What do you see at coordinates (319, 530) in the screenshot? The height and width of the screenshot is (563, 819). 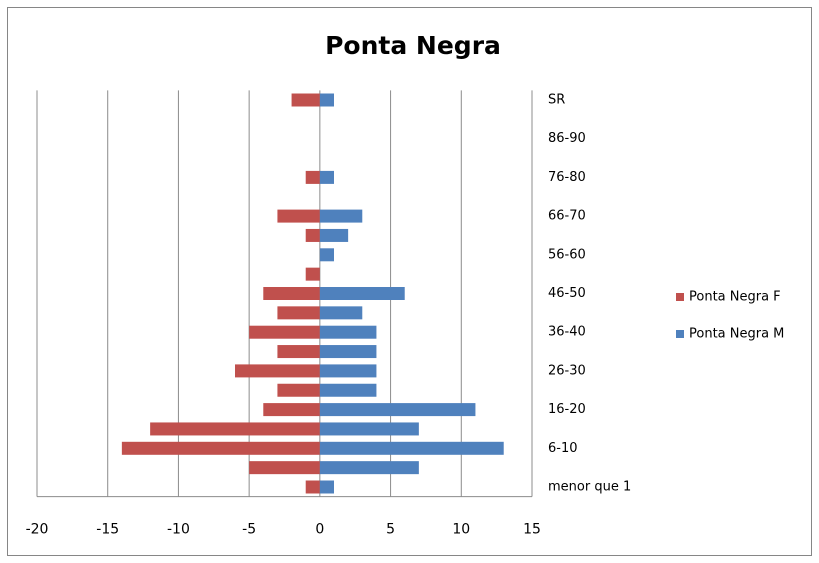 I see `x-tick-label: 0` at bounding box center [319, 530].